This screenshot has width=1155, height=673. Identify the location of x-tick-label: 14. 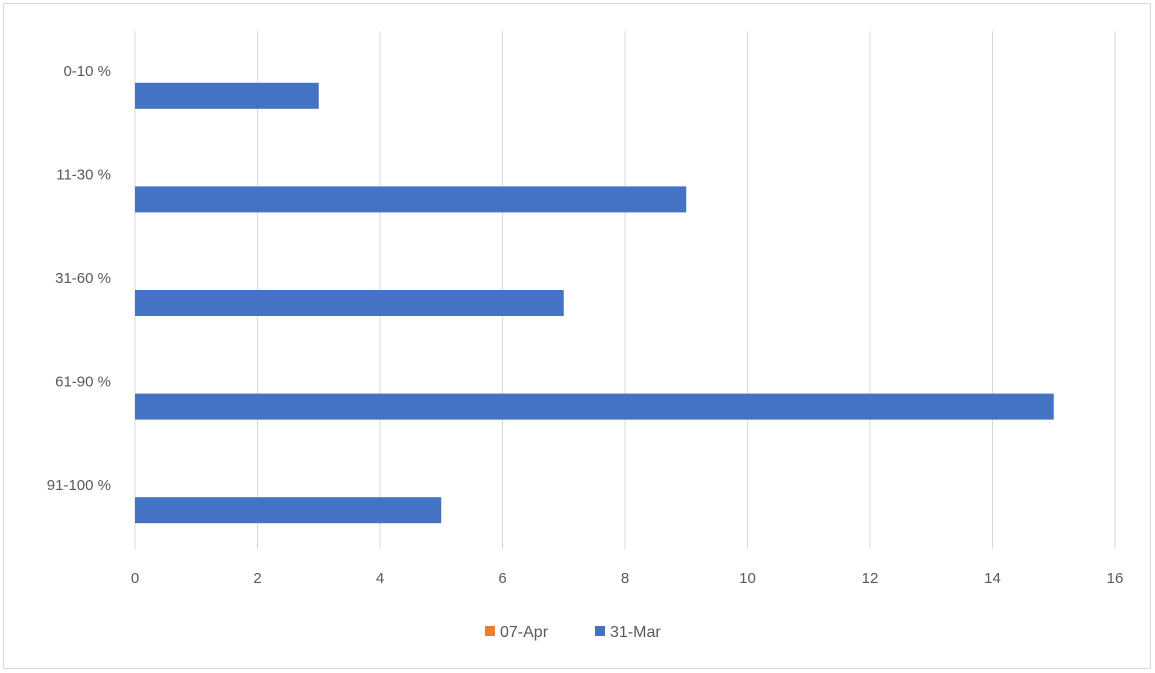
(992, 578).